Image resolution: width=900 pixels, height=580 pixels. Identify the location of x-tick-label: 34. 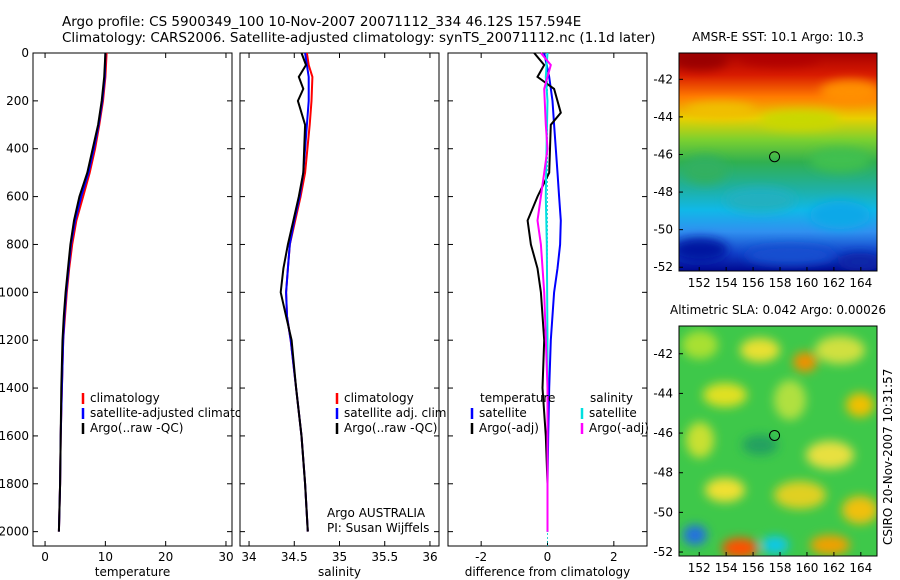
(248, 557).